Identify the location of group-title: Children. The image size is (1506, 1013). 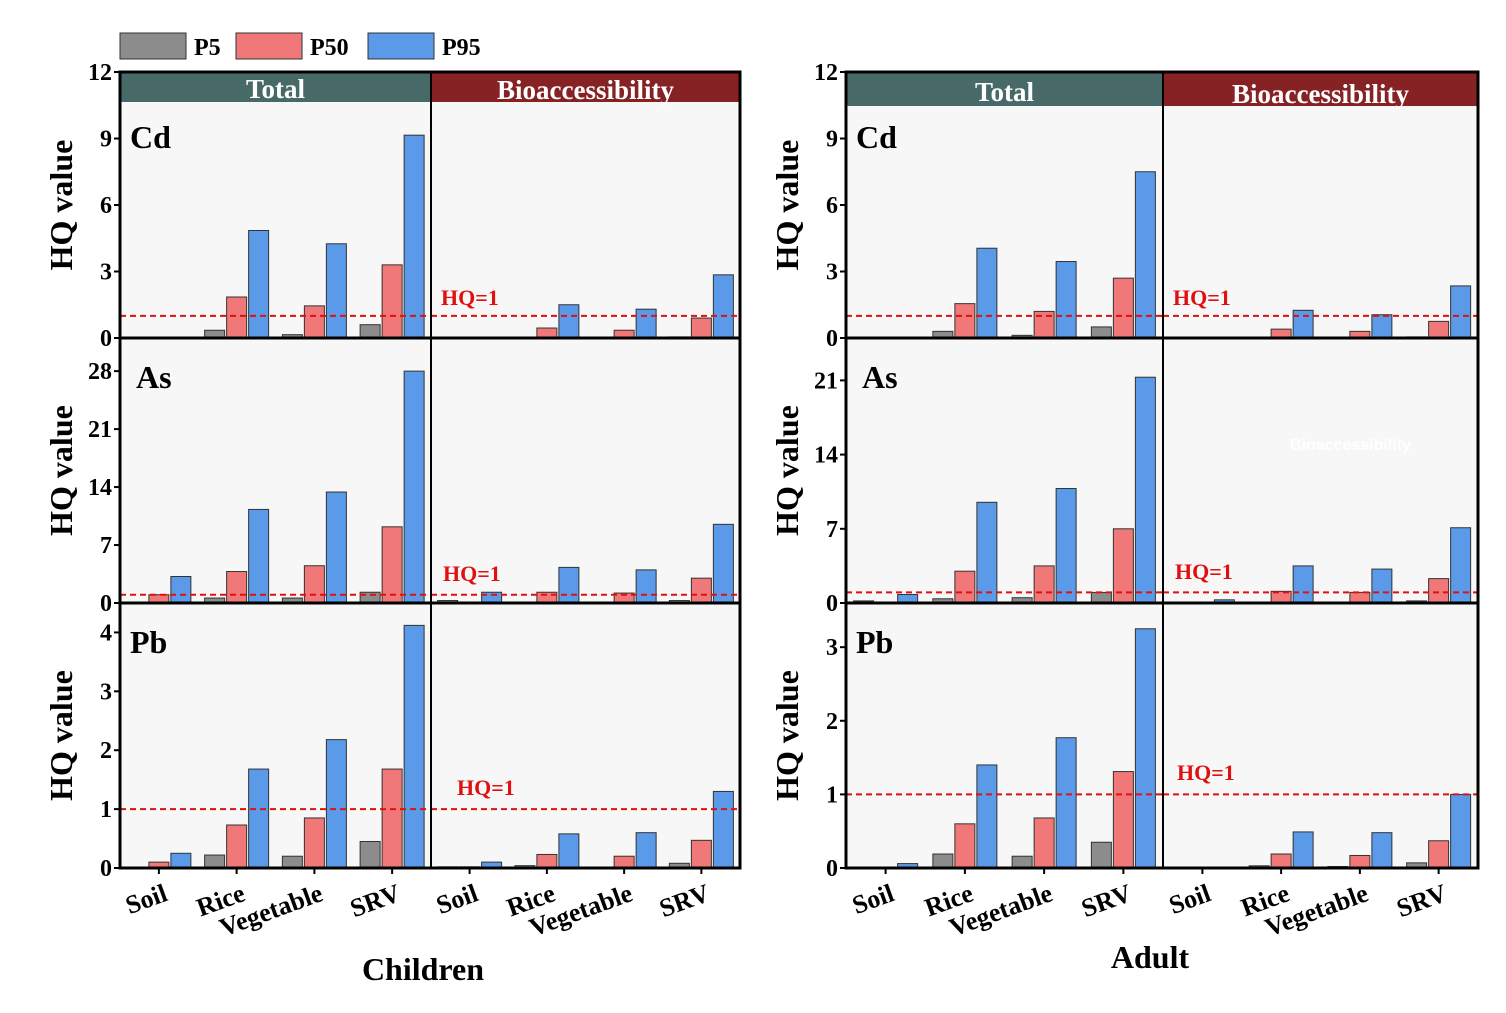
(423, 969).